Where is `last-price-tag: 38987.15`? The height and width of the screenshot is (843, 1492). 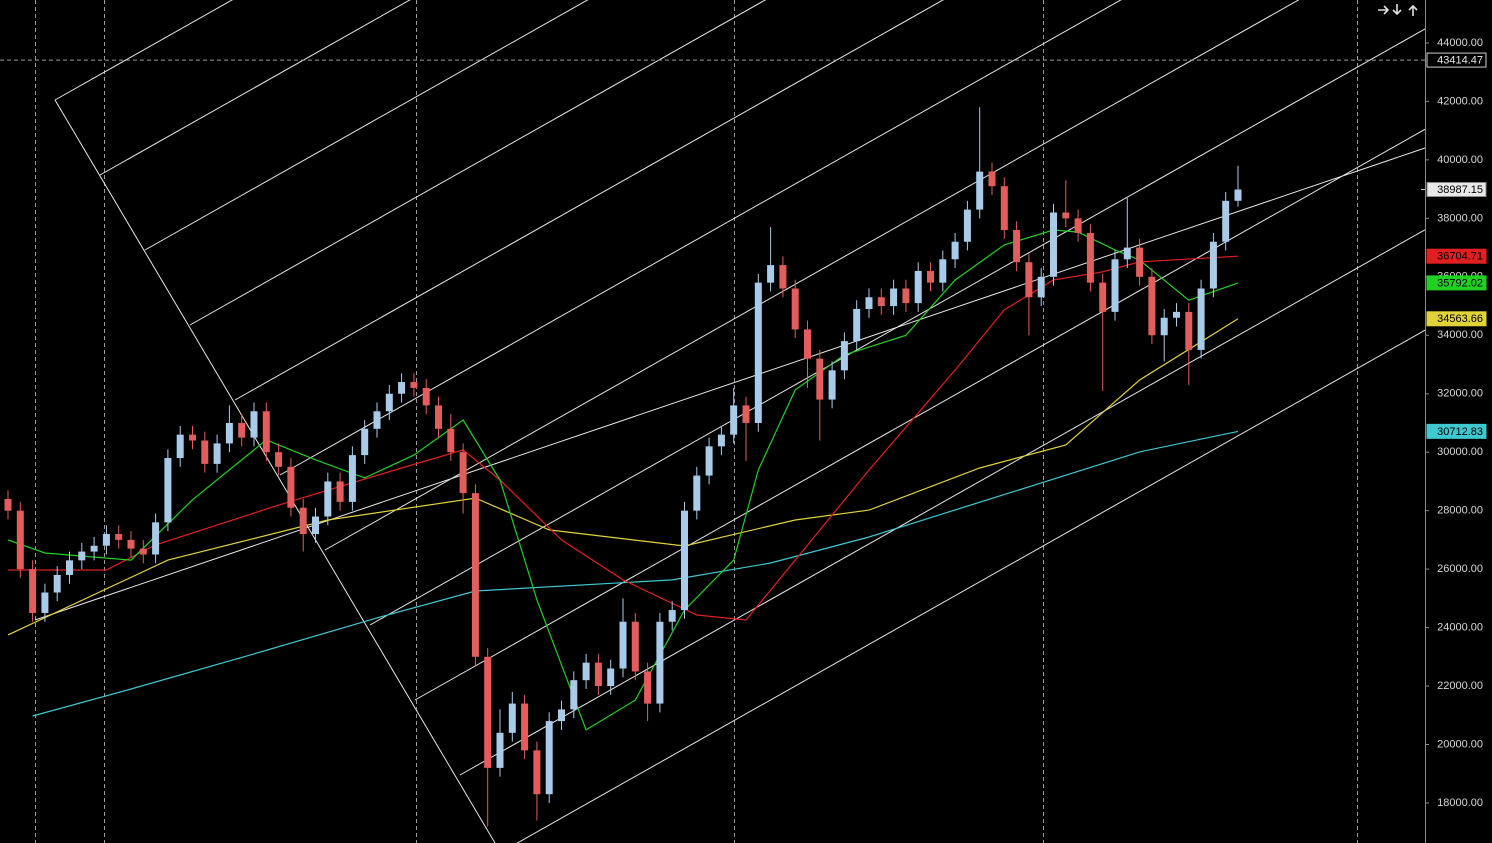 last-price-tag: 38987.15 is located at coordinates (1460, 190).